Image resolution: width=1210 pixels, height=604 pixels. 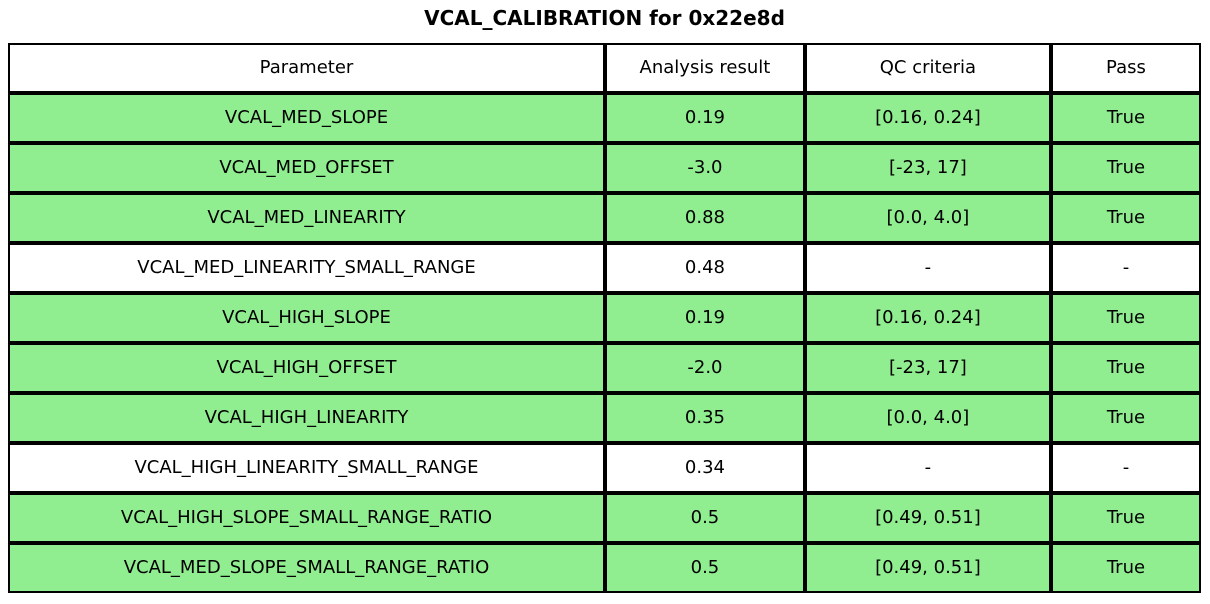 I want to click on table-row: VCAL_MED_SLOPE 0.19 [0.16, 0.24] True, so click(x=604, y=118).